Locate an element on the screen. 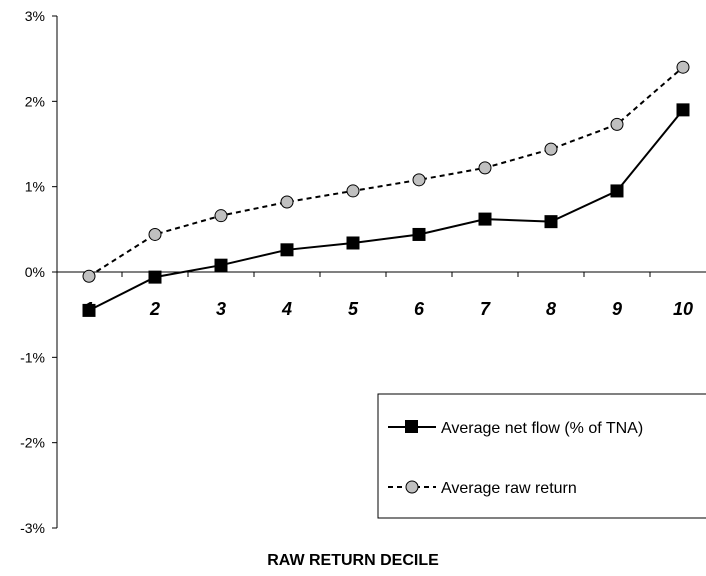 This screenshot has height=576, width=706. y-tick-label: -1% is located at coordinates (32, 357).